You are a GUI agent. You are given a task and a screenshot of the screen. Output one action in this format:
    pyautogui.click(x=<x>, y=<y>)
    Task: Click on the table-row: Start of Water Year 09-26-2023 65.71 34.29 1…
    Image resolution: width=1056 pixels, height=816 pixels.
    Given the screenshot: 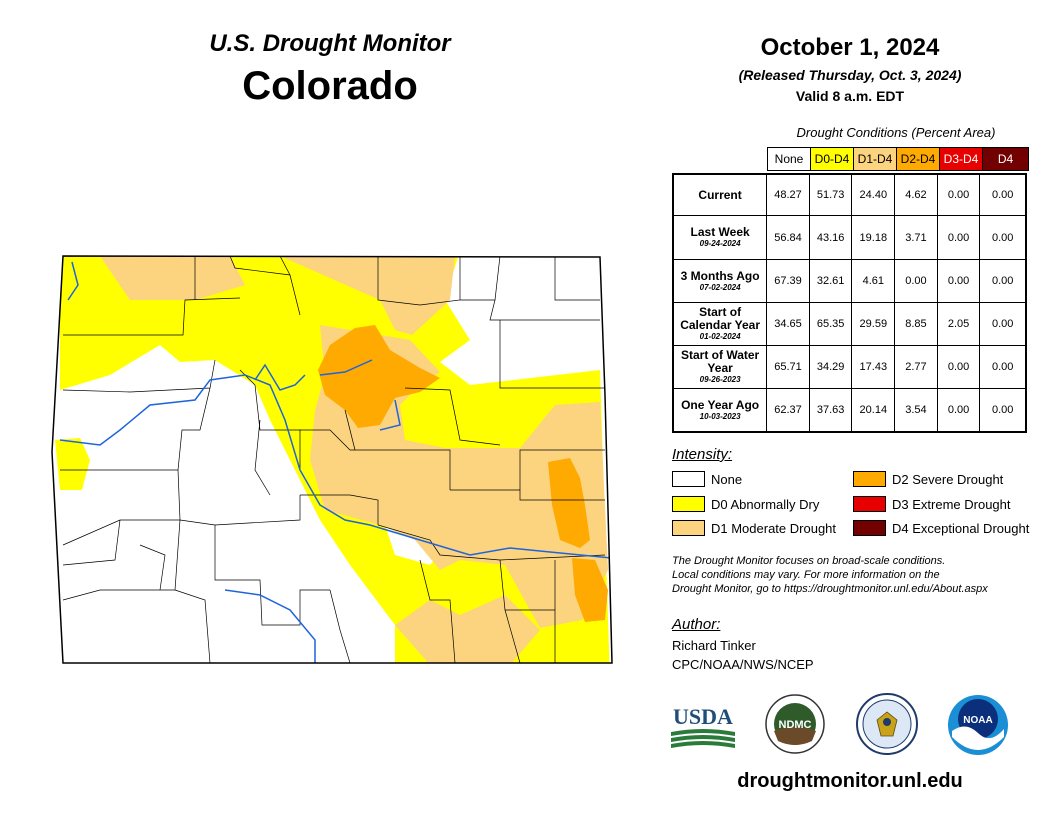 What is the action you would take?
    pyautogui.click(x=849, y=367)
    